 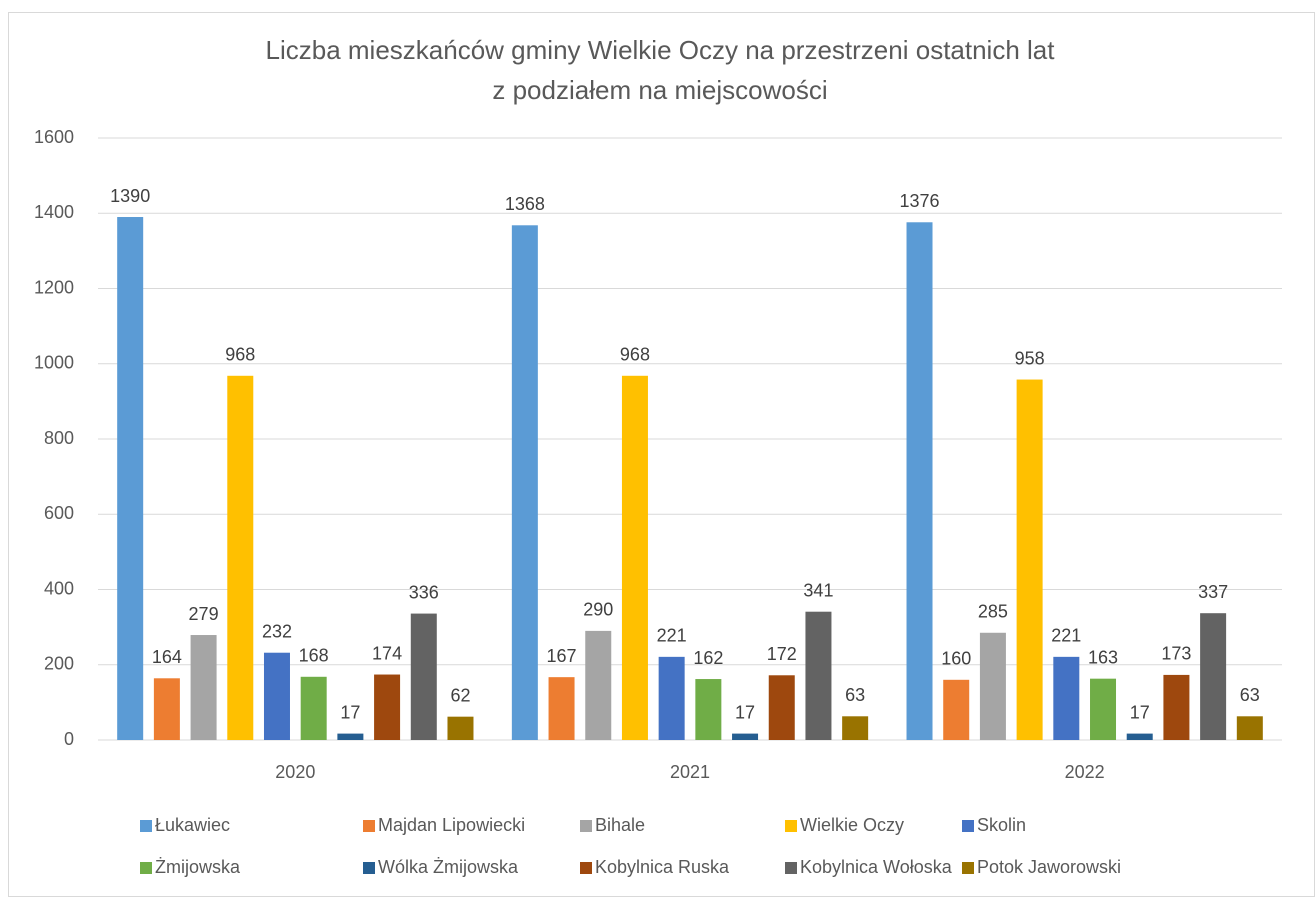 I want to click on data-label: 168, so click(x=314, y=656).